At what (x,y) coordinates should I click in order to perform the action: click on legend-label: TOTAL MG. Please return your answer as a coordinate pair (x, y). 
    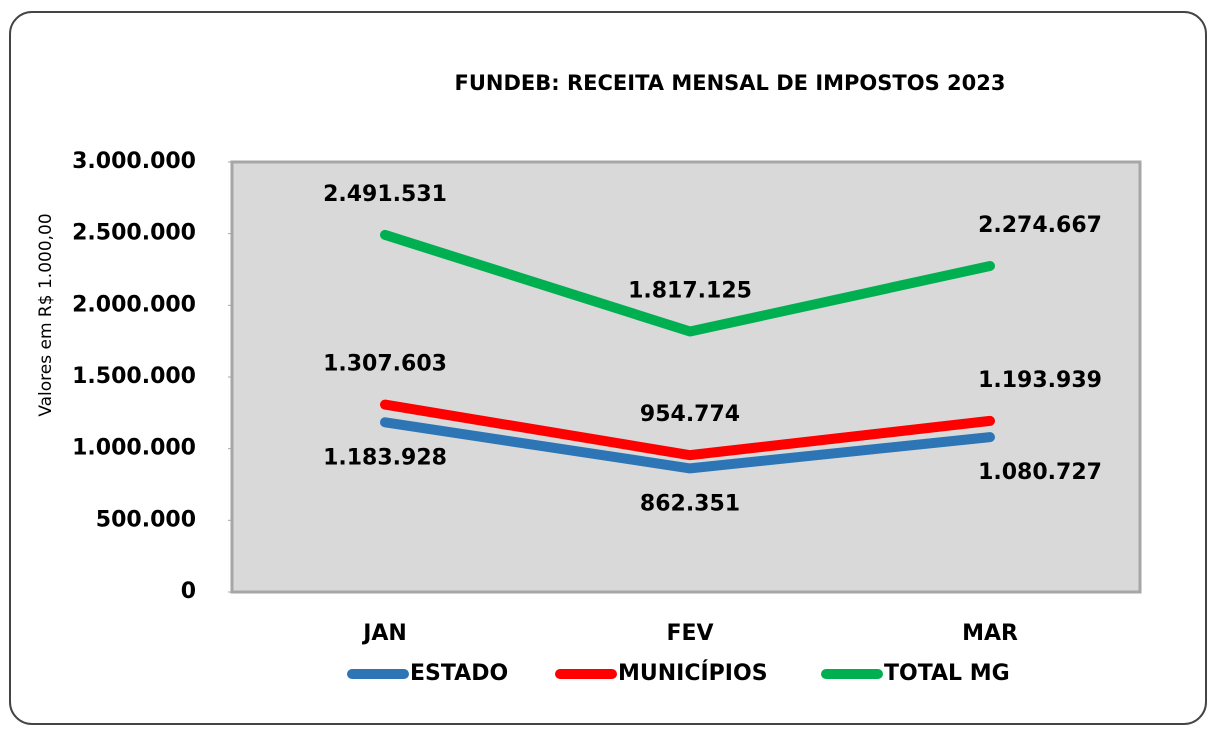
    Looking at the image, I should click on (947, 673).